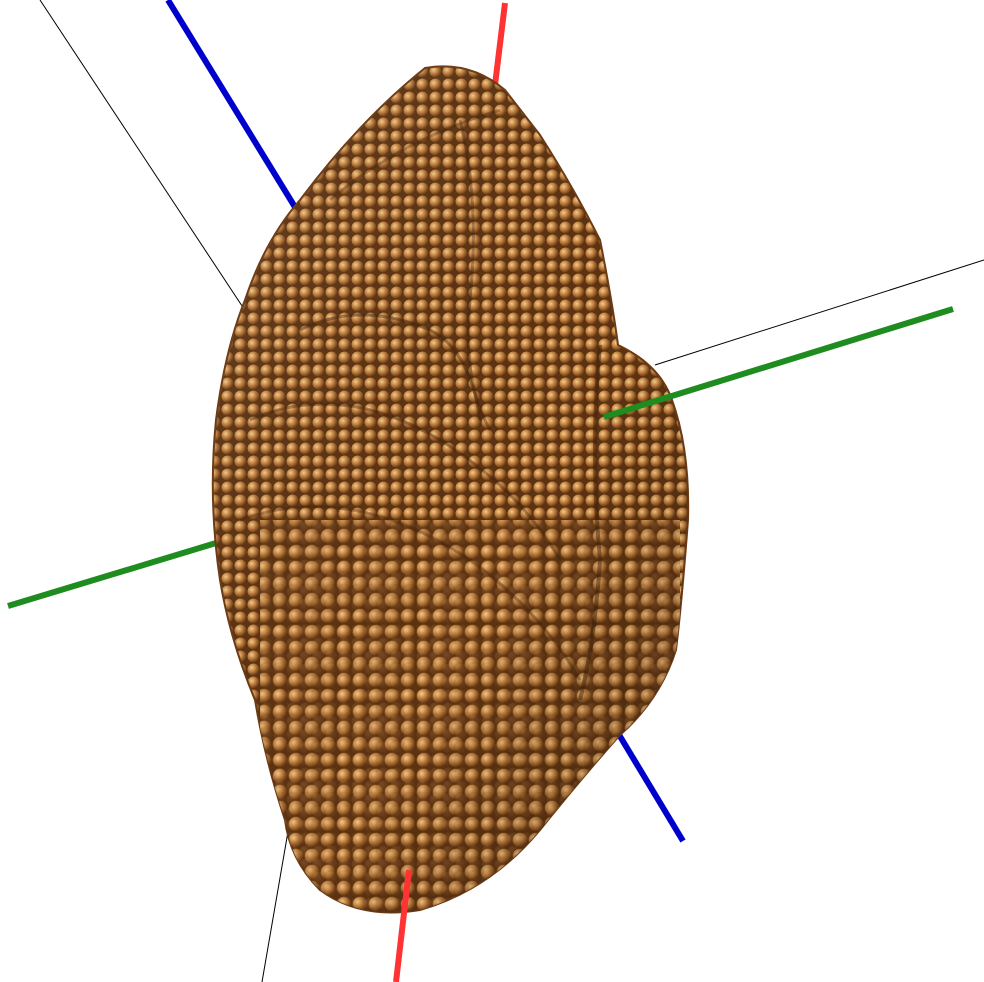 The width and height of the screenshot is (984, 982). I want to click on z-axis-line, so click(649, 784).